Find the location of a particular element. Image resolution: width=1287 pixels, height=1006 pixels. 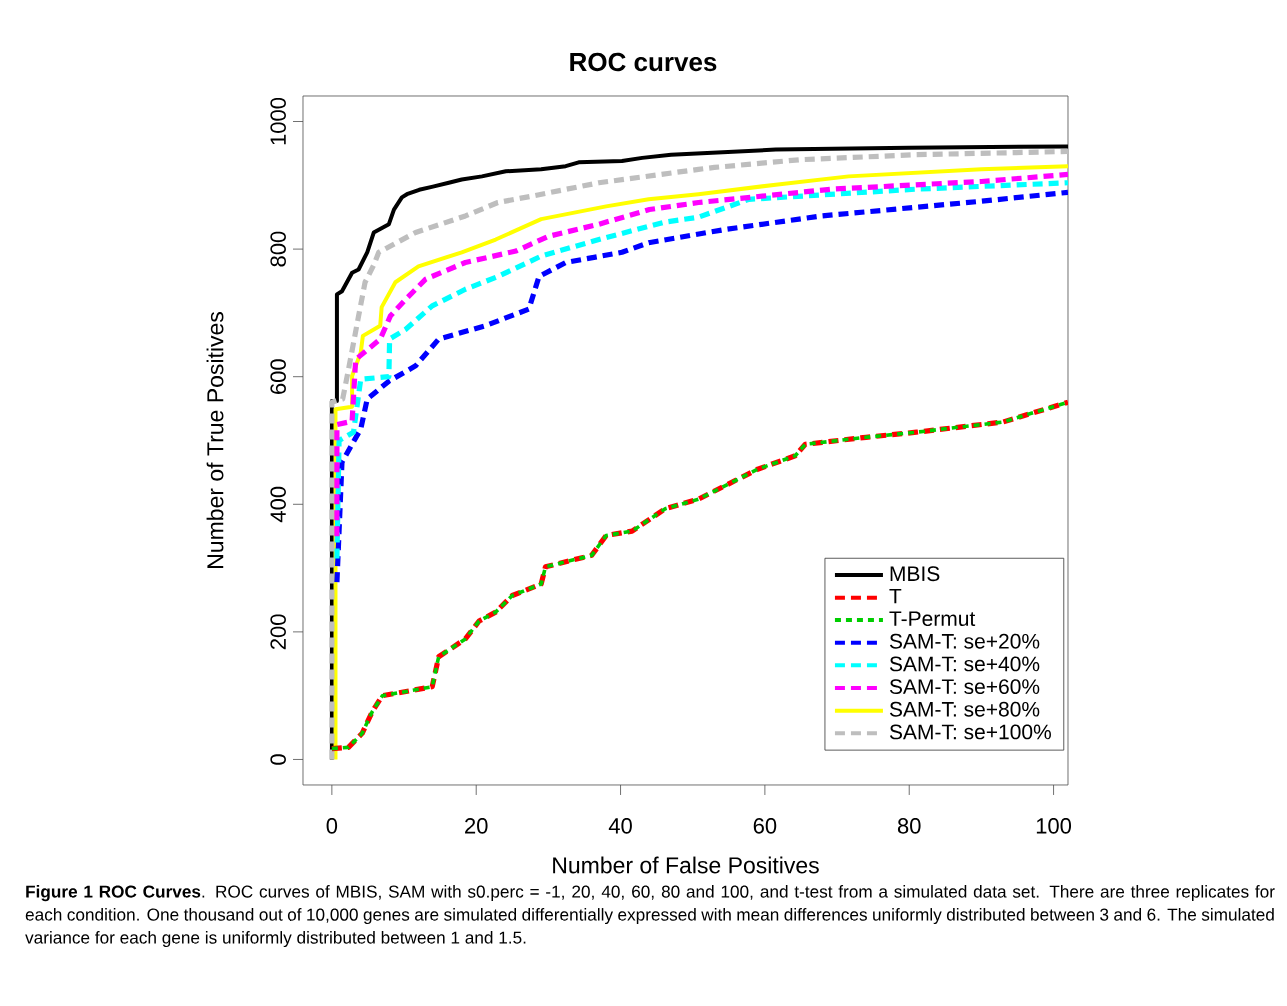

x-tick-label: 0 is located at coordinates (332, 826).